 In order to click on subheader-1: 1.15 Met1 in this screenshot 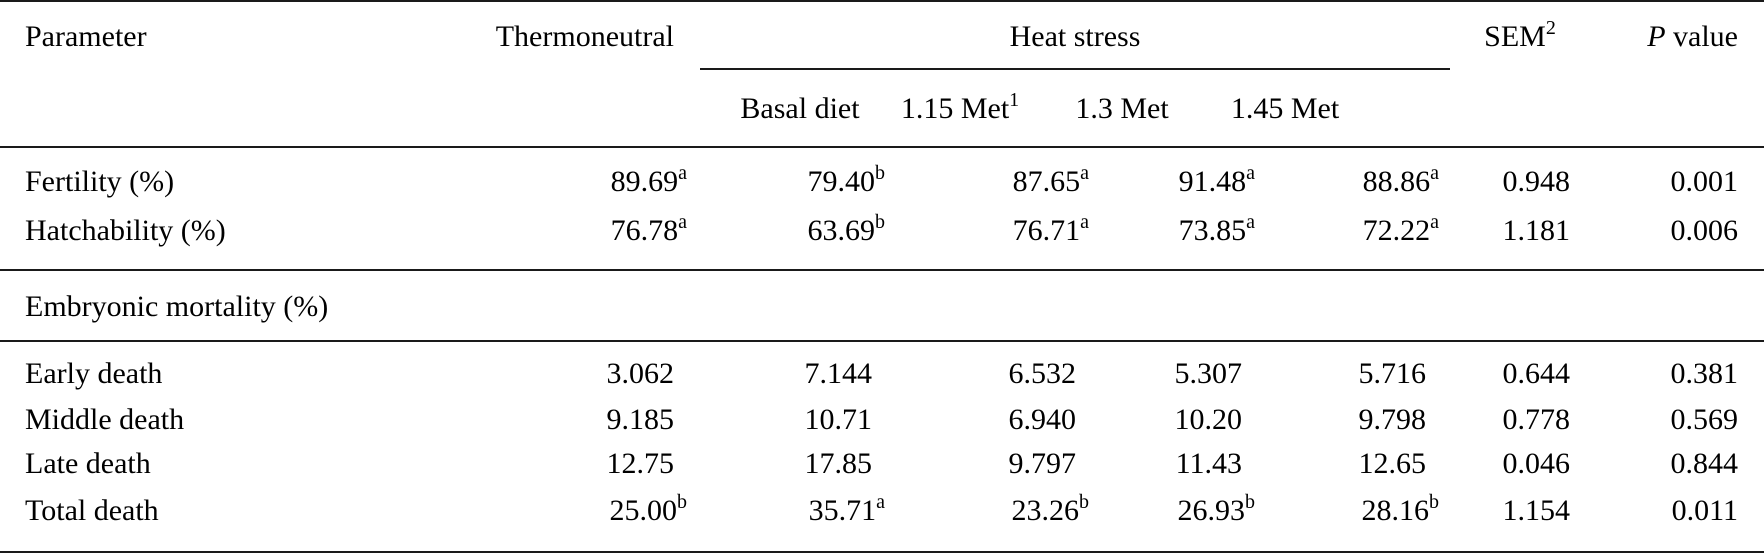, I will do `click(960, 108)`.